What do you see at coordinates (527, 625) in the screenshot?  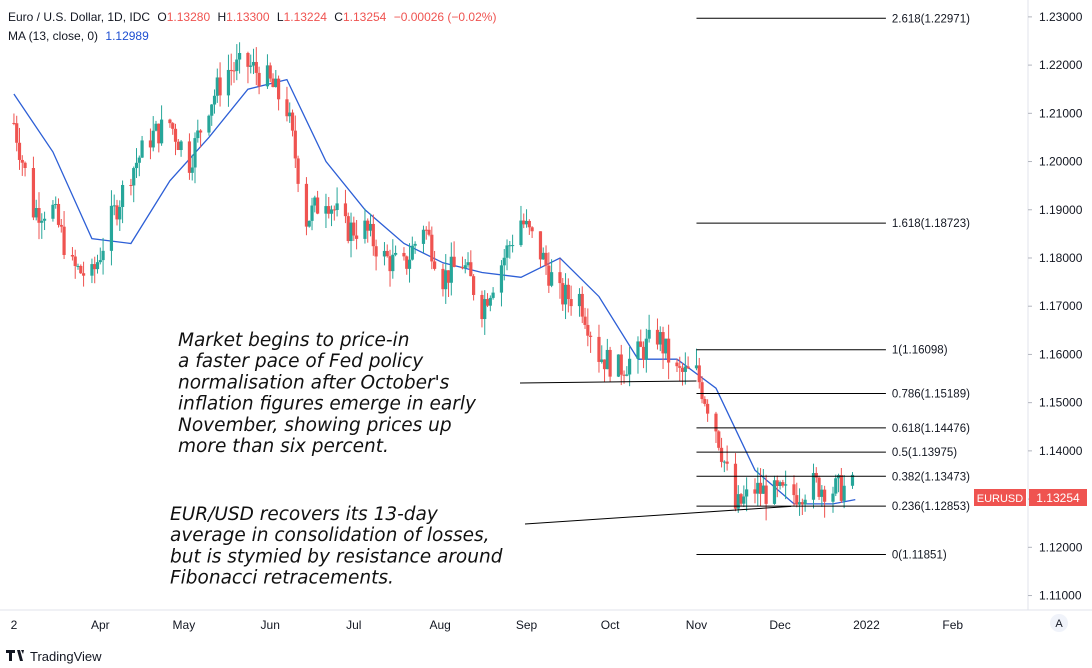 I see `time-axis-label: Sep` at bounding box center [527, 625].